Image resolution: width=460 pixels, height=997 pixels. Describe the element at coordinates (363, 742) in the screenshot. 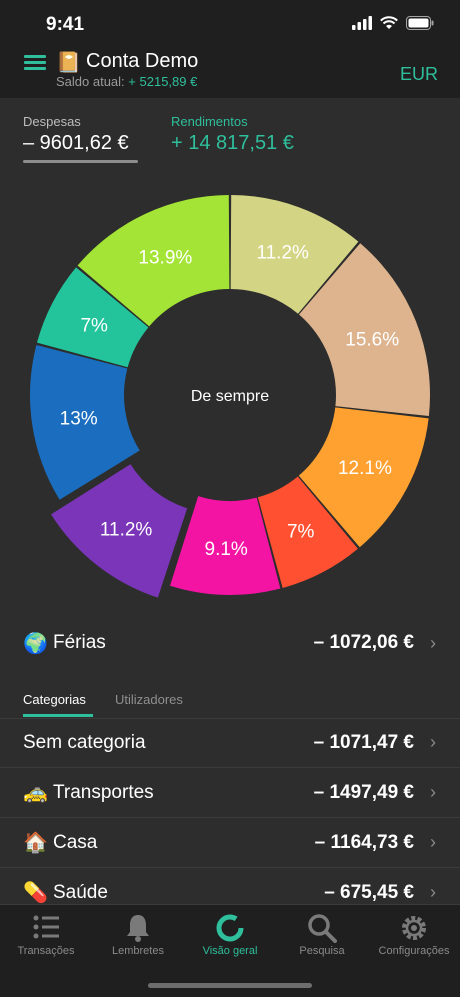

I see `category-value: – 1071,47 €` at that location.